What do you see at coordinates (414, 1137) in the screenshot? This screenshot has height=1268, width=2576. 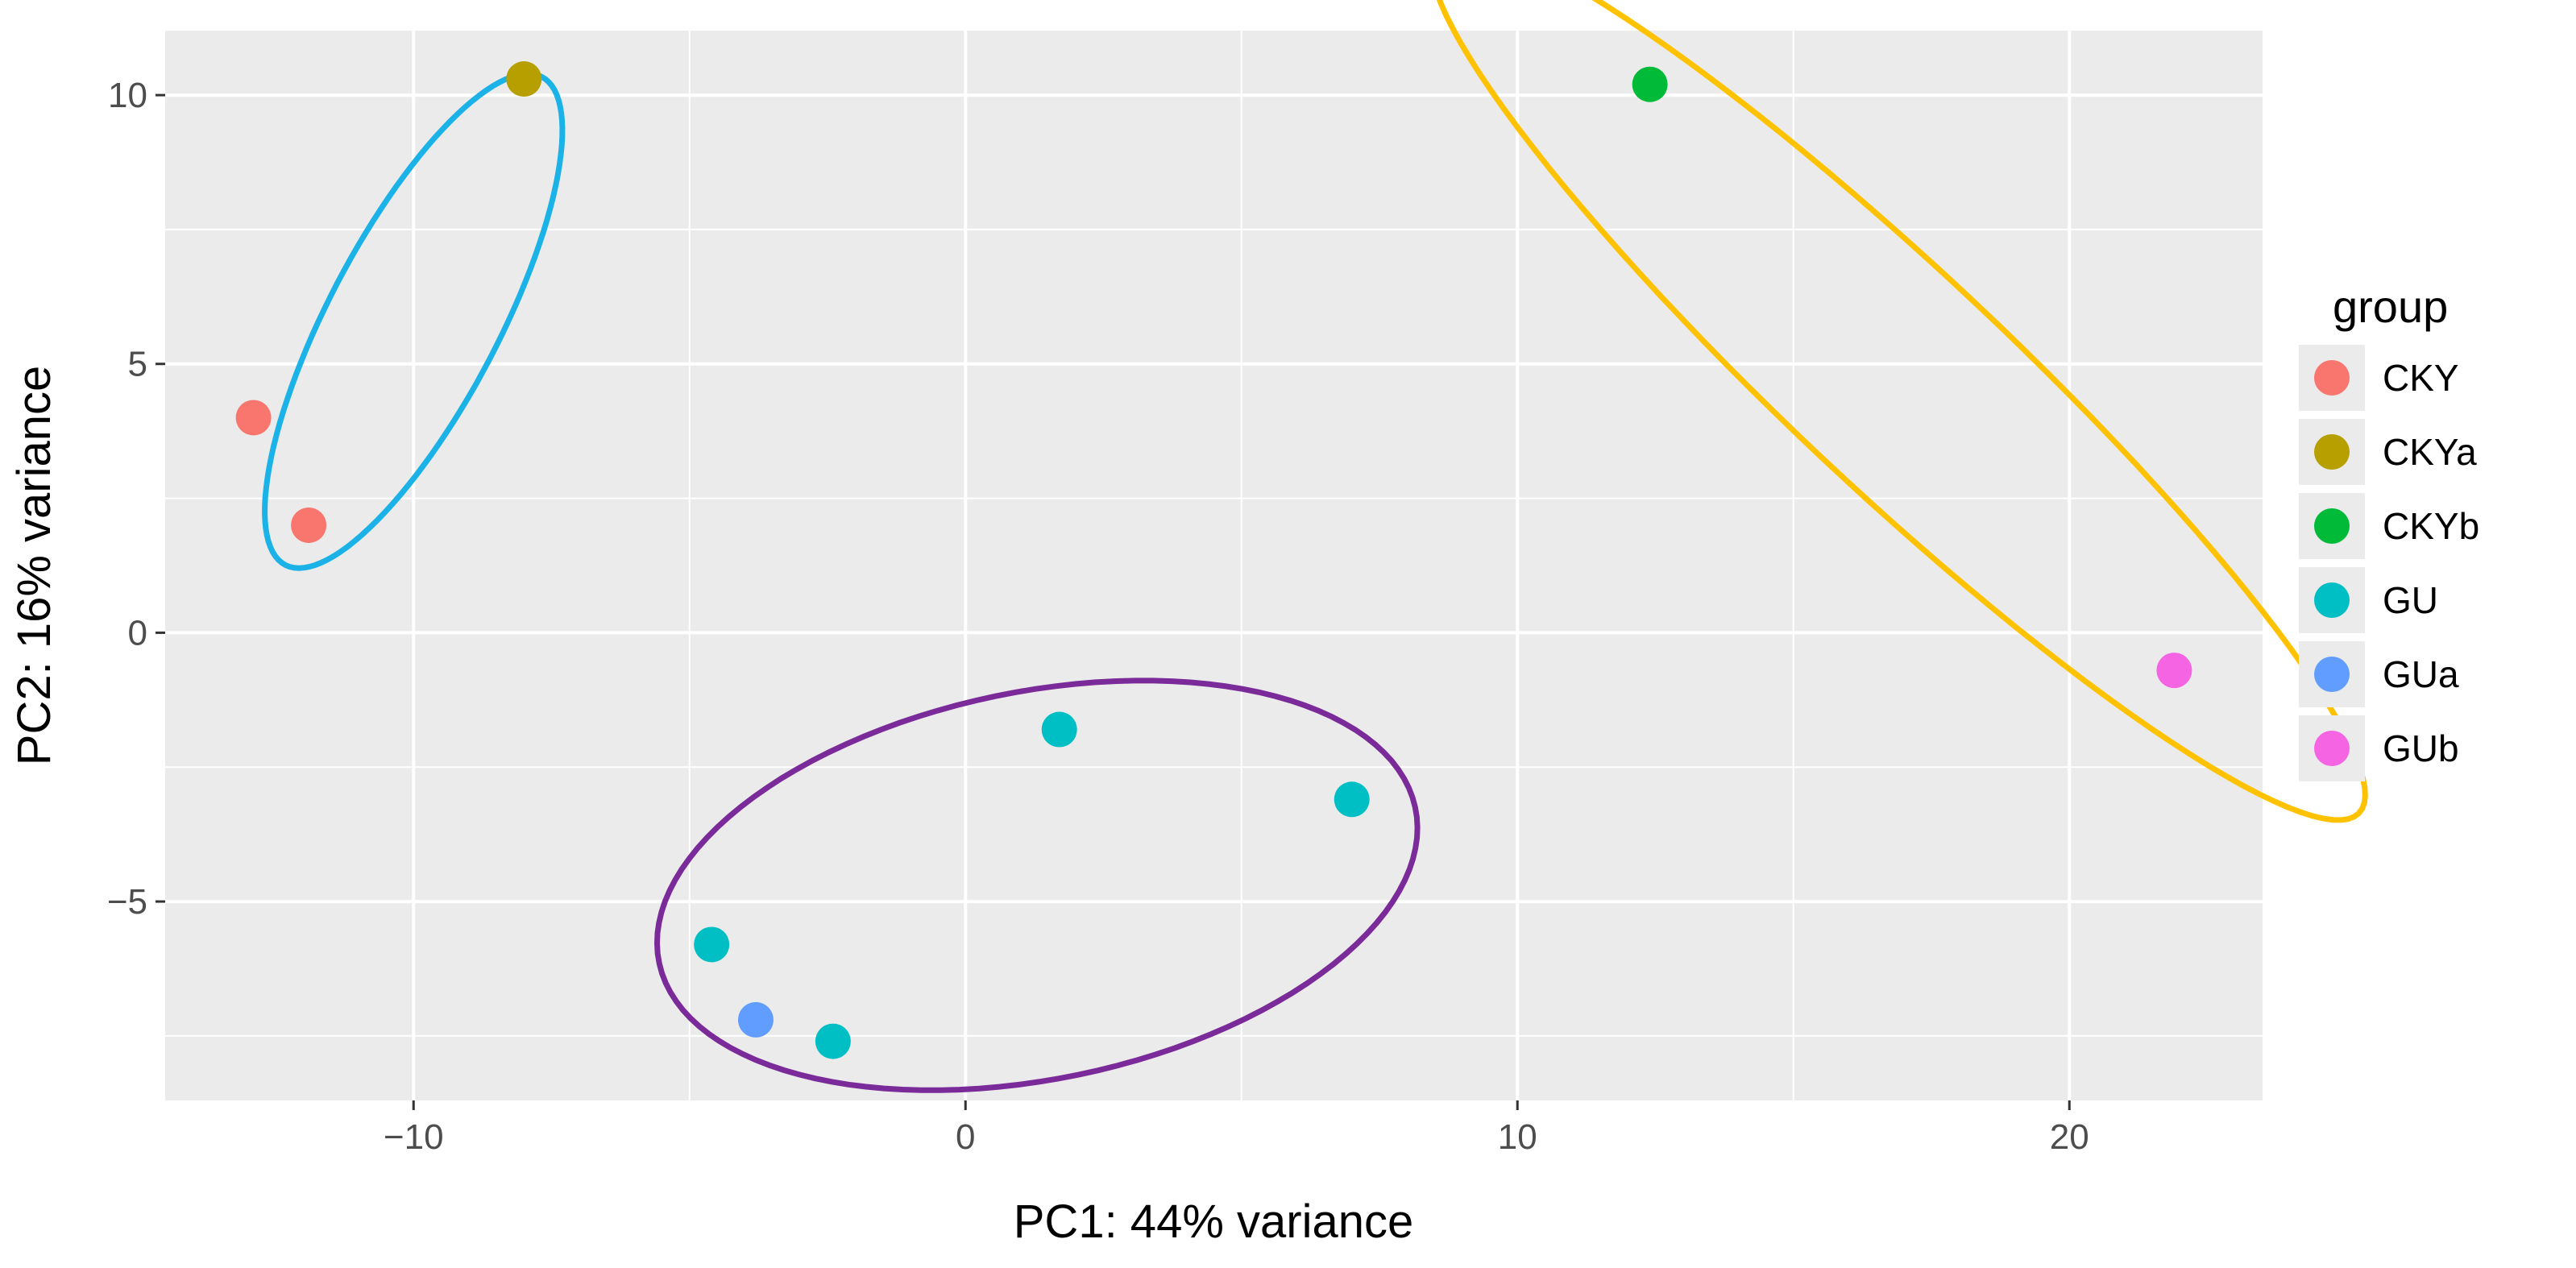 I see `x-tick-label: −10` at bounding box center [414, 1137].